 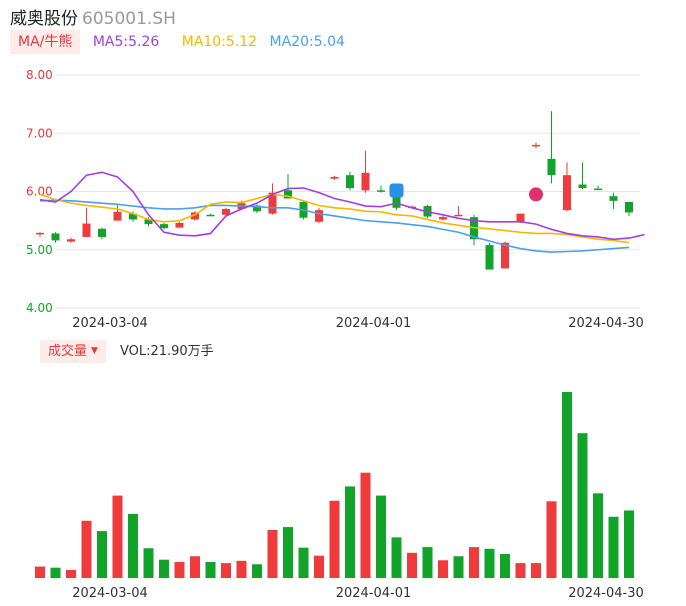 I want to click on y-tick-label: 4.00, so click(x=39, y=308).